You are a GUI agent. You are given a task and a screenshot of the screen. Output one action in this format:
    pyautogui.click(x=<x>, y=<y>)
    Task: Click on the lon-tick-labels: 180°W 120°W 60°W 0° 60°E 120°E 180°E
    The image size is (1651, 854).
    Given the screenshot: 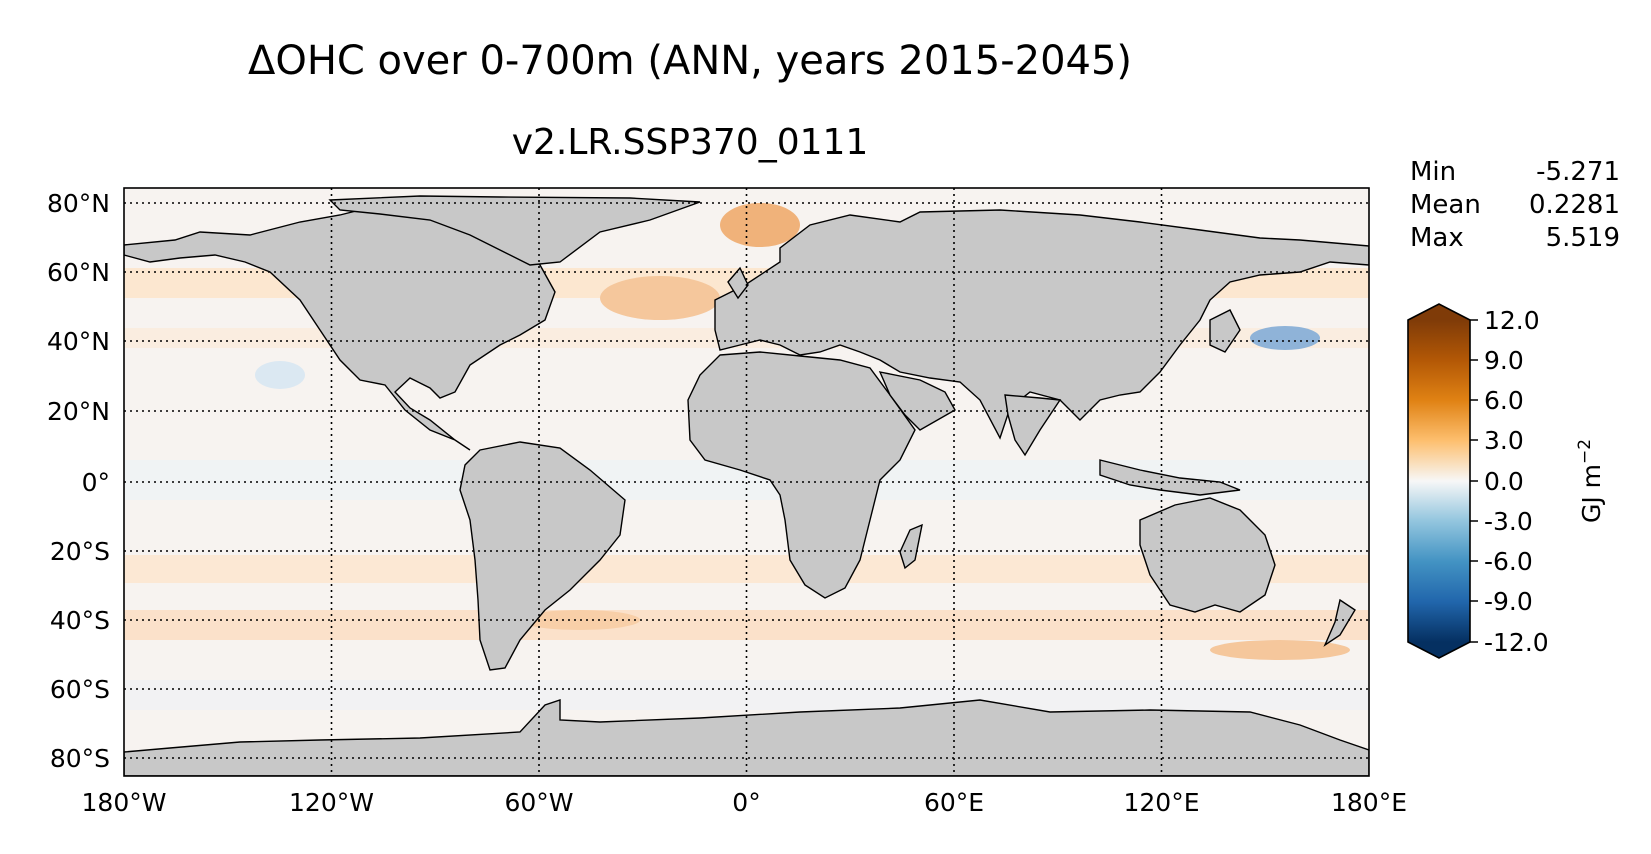 What is the action you would take?
    pyautogui.click(x=744, y=802)
    